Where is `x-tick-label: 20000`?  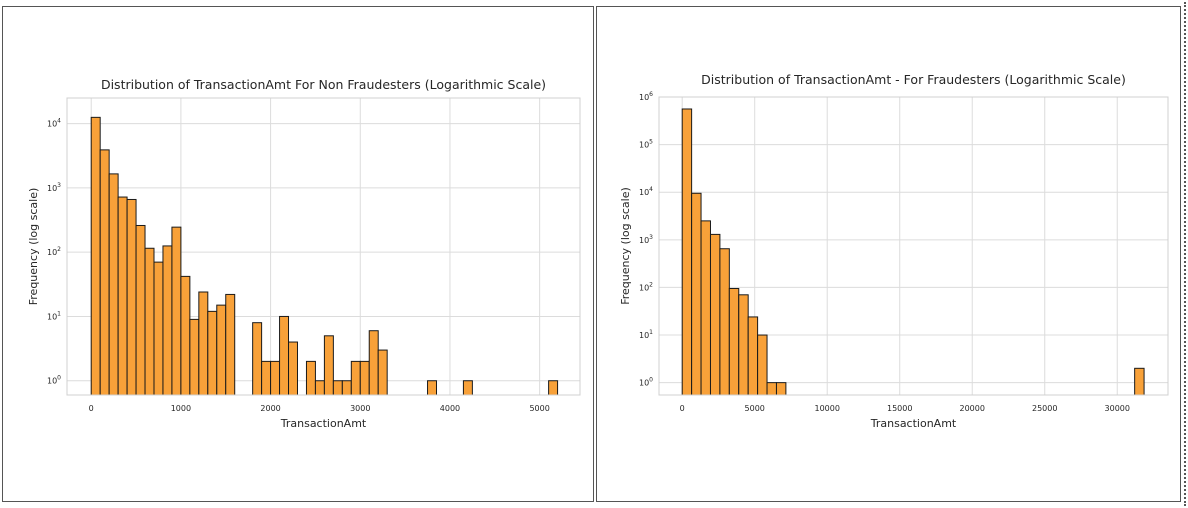
x-tick-label: 20000 is located at coordinates (972, 408).